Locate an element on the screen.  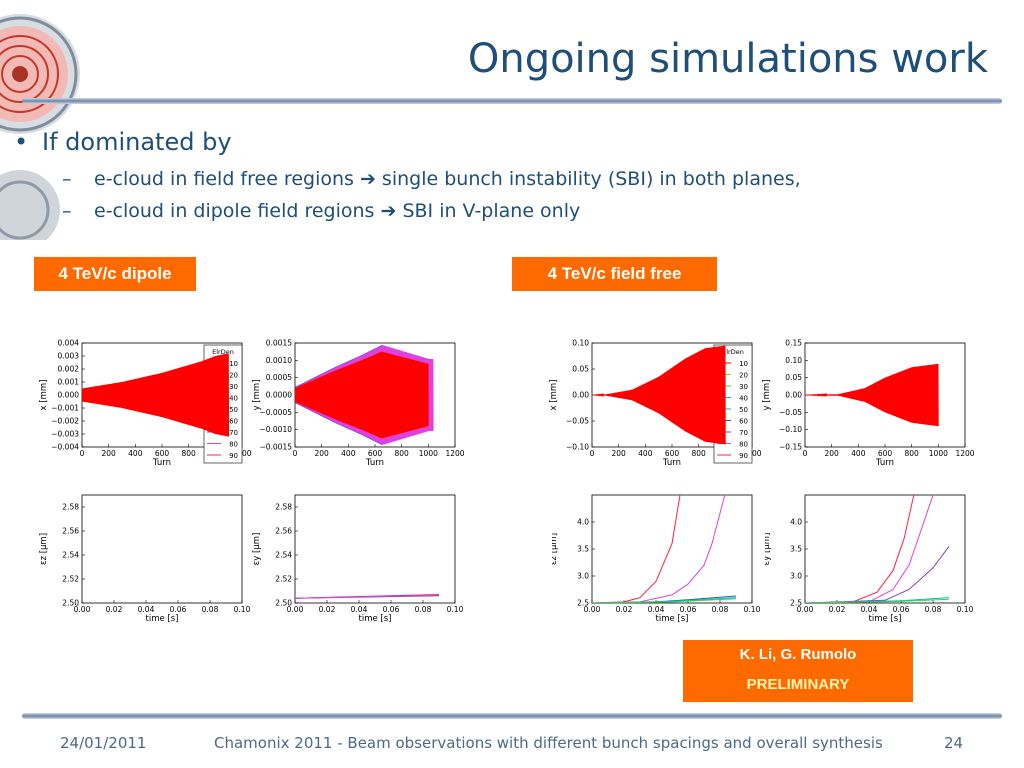
y-tick-label: 0.15 is located at coordinates (793, 343).